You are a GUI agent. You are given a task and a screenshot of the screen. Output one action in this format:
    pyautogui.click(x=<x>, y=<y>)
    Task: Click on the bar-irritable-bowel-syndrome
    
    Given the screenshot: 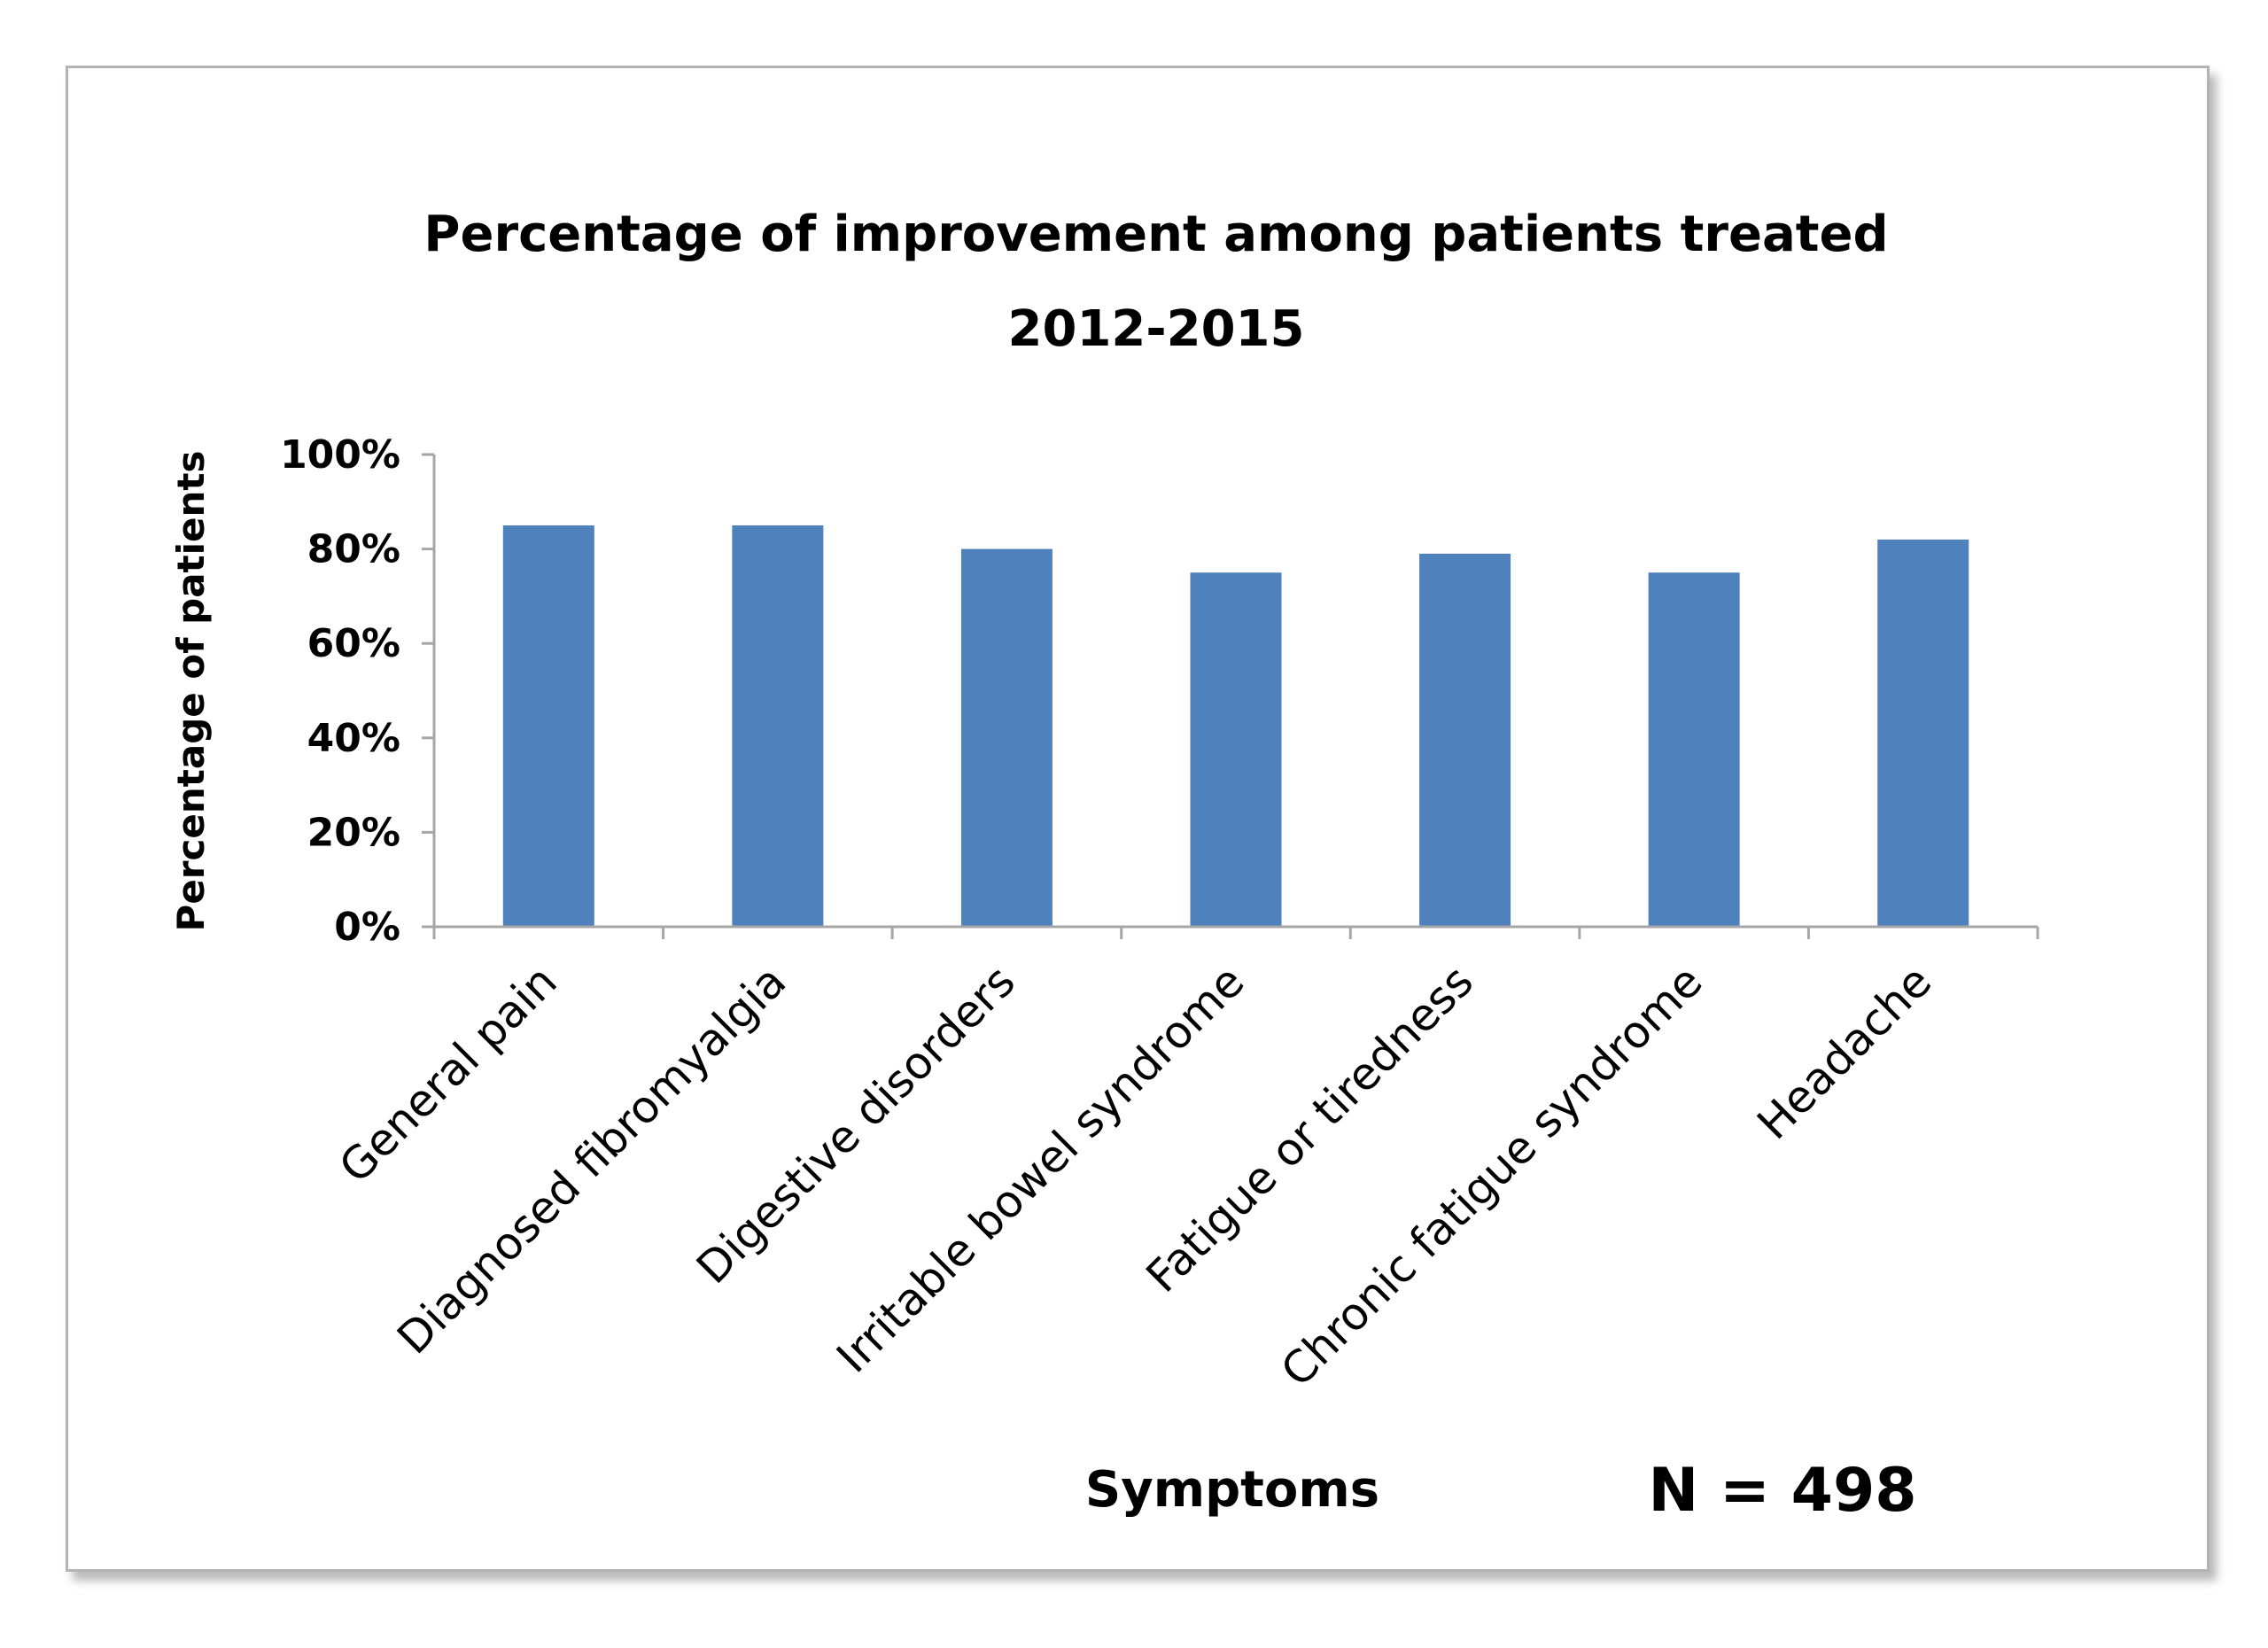 What is the action you would take?
    pyautogui.click(x=1236, y=749)
    